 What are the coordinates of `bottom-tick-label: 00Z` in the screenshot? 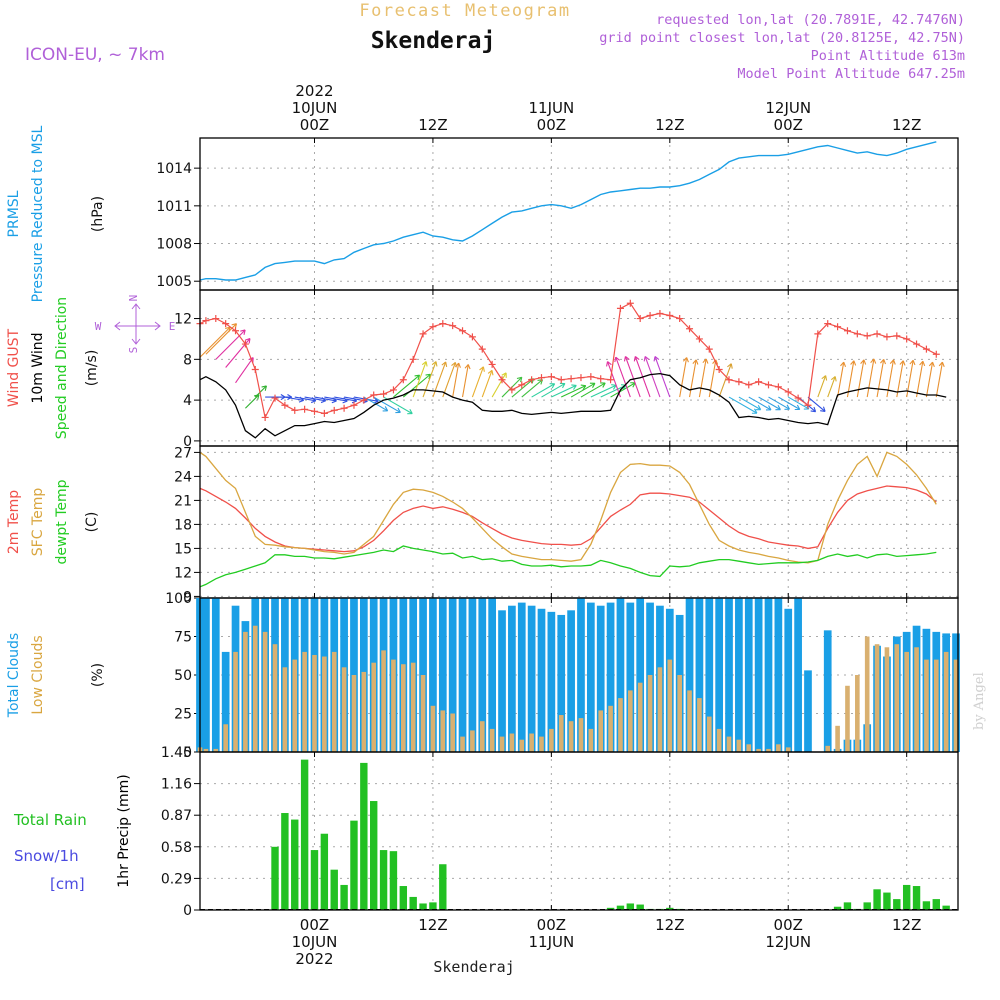 It's located at (314, 925).